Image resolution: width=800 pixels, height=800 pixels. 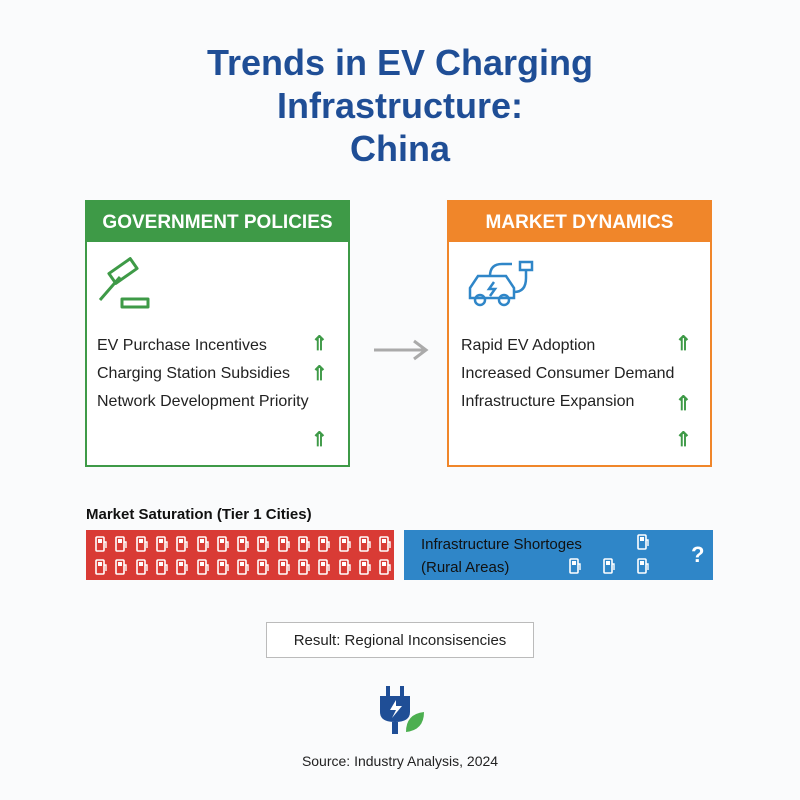 What do you see at coordinates (400, 640) in the screenshot?
I see `result-box: Result: Regional Inconsisencies` at bounding box center [400, 640].